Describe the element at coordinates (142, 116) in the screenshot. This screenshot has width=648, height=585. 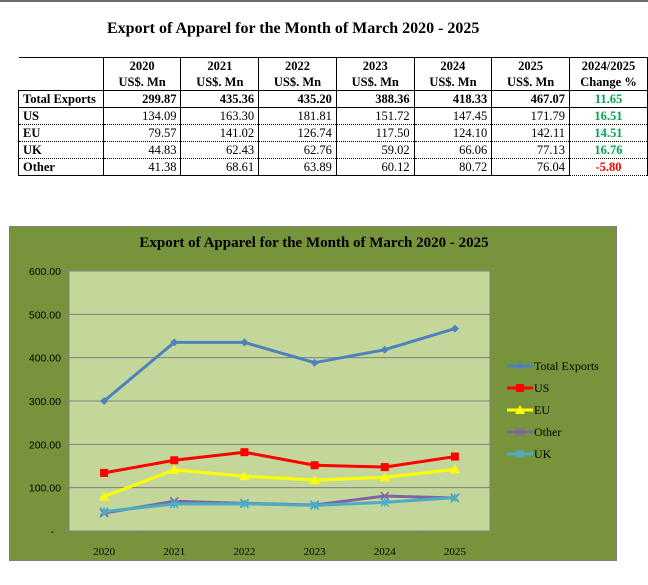
I see `value-cell: 134.09` at that location.